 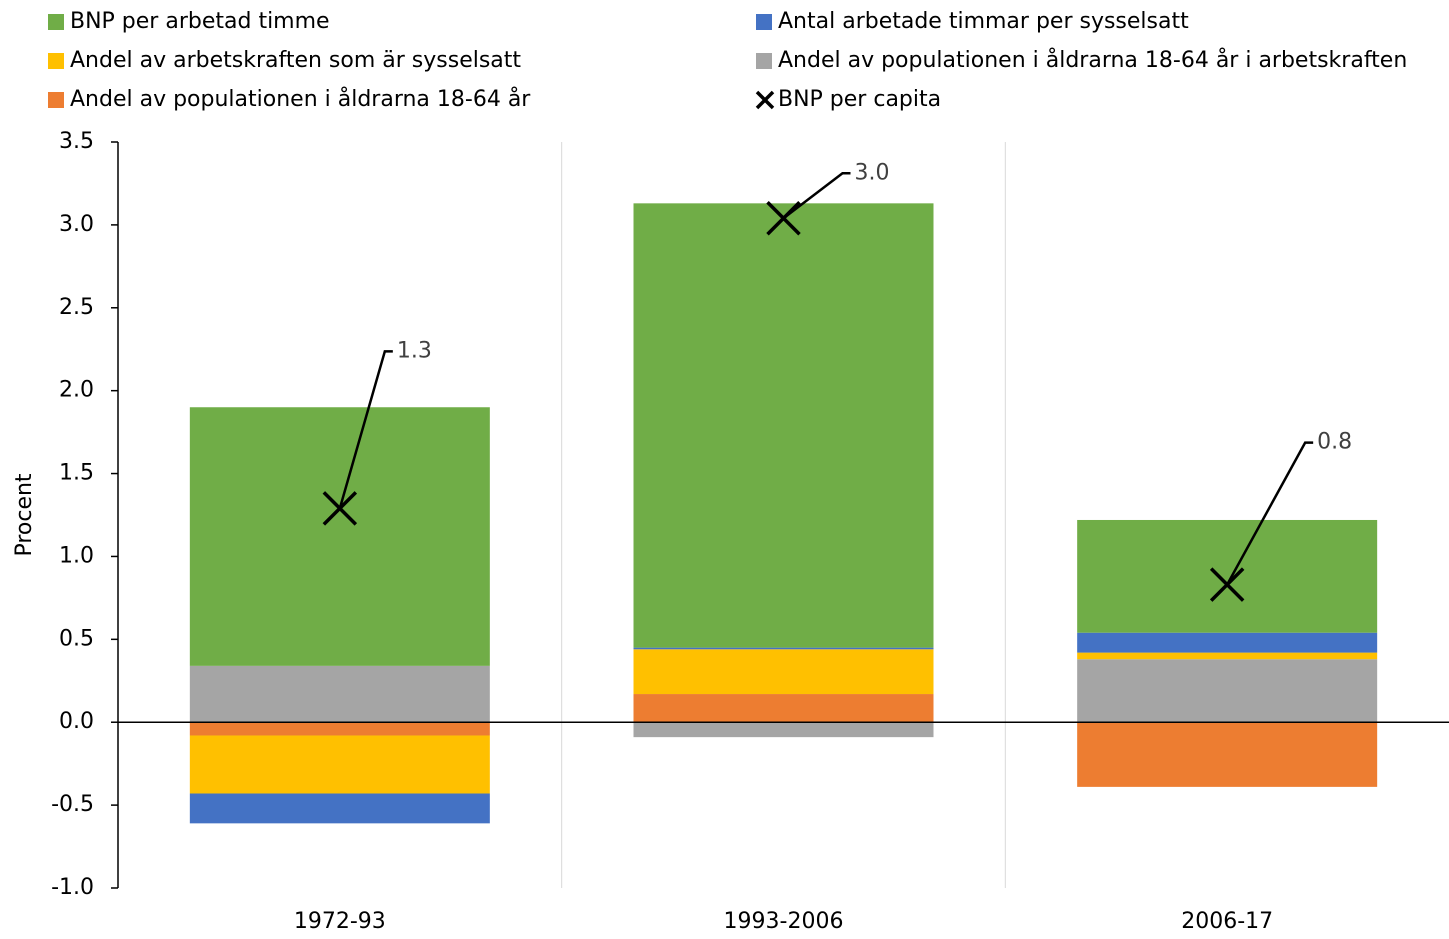 I want to click on y-tick-label: 3.0, so click(x=76, y=224).